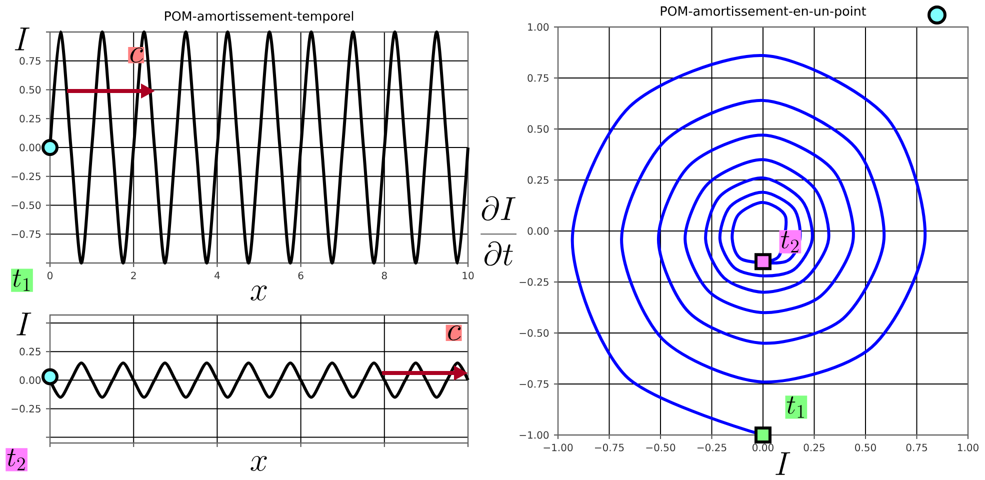 This screenshot has width=985, height=480. Describe the element at coordinates (217, 275) in the screenshot. I see `x-tick-label: 4` at that location.